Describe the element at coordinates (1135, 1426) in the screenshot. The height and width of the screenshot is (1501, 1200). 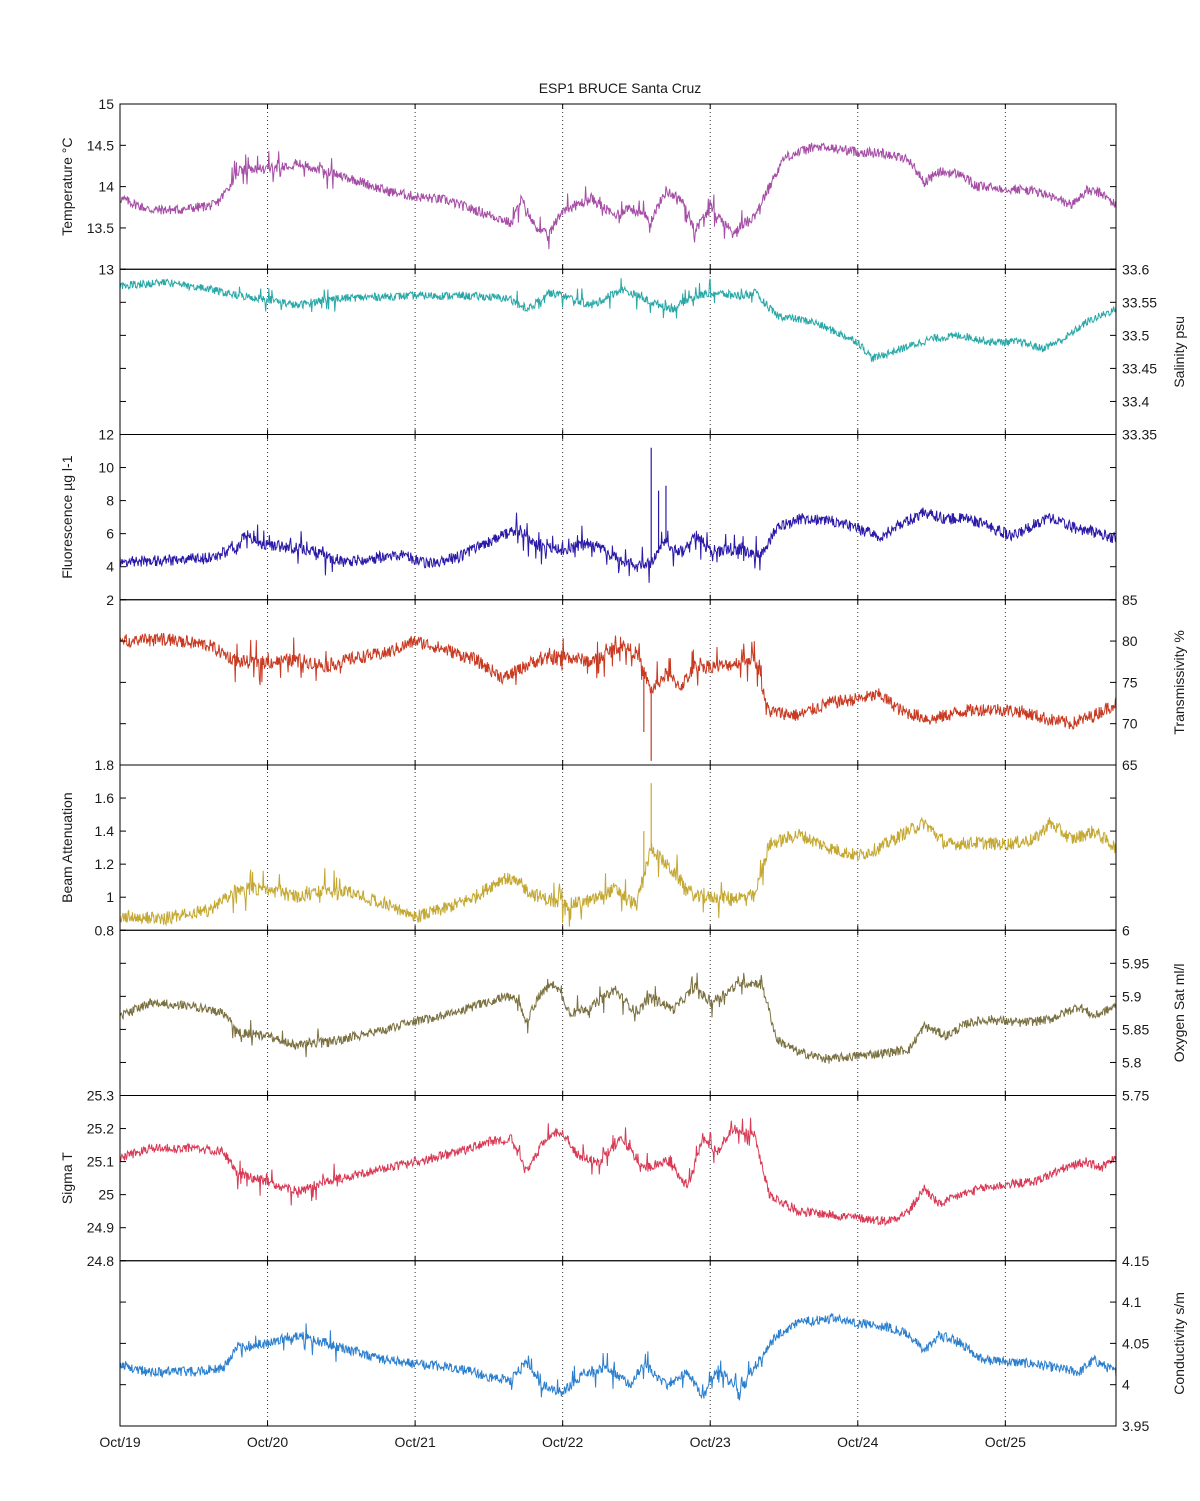
I see `y-tick-label: 3.95` at that location.